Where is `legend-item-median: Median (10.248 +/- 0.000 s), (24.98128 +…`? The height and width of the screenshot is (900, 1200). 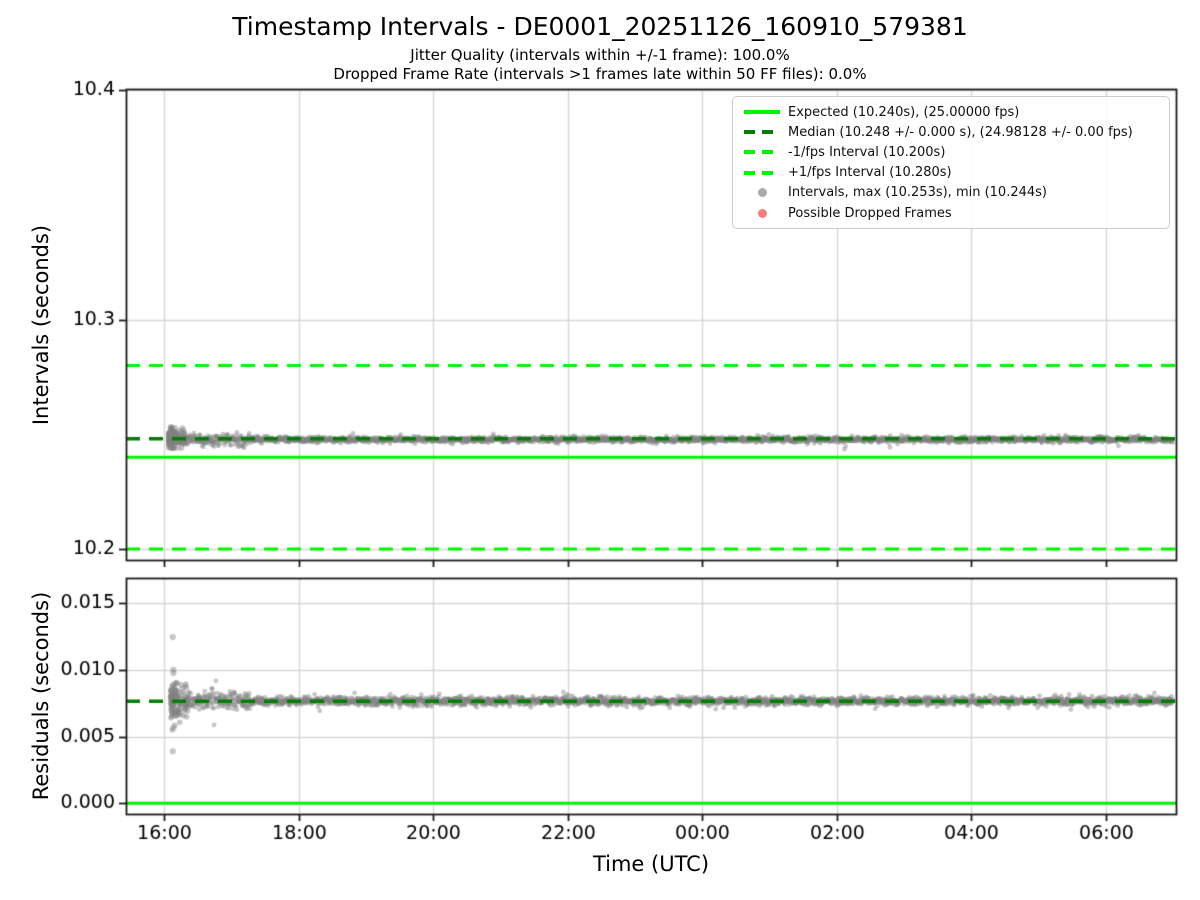
legend-item-median: Median (10.248 +/- 0.000 s), (24.98128 +… is located at coordinates (951, 132).